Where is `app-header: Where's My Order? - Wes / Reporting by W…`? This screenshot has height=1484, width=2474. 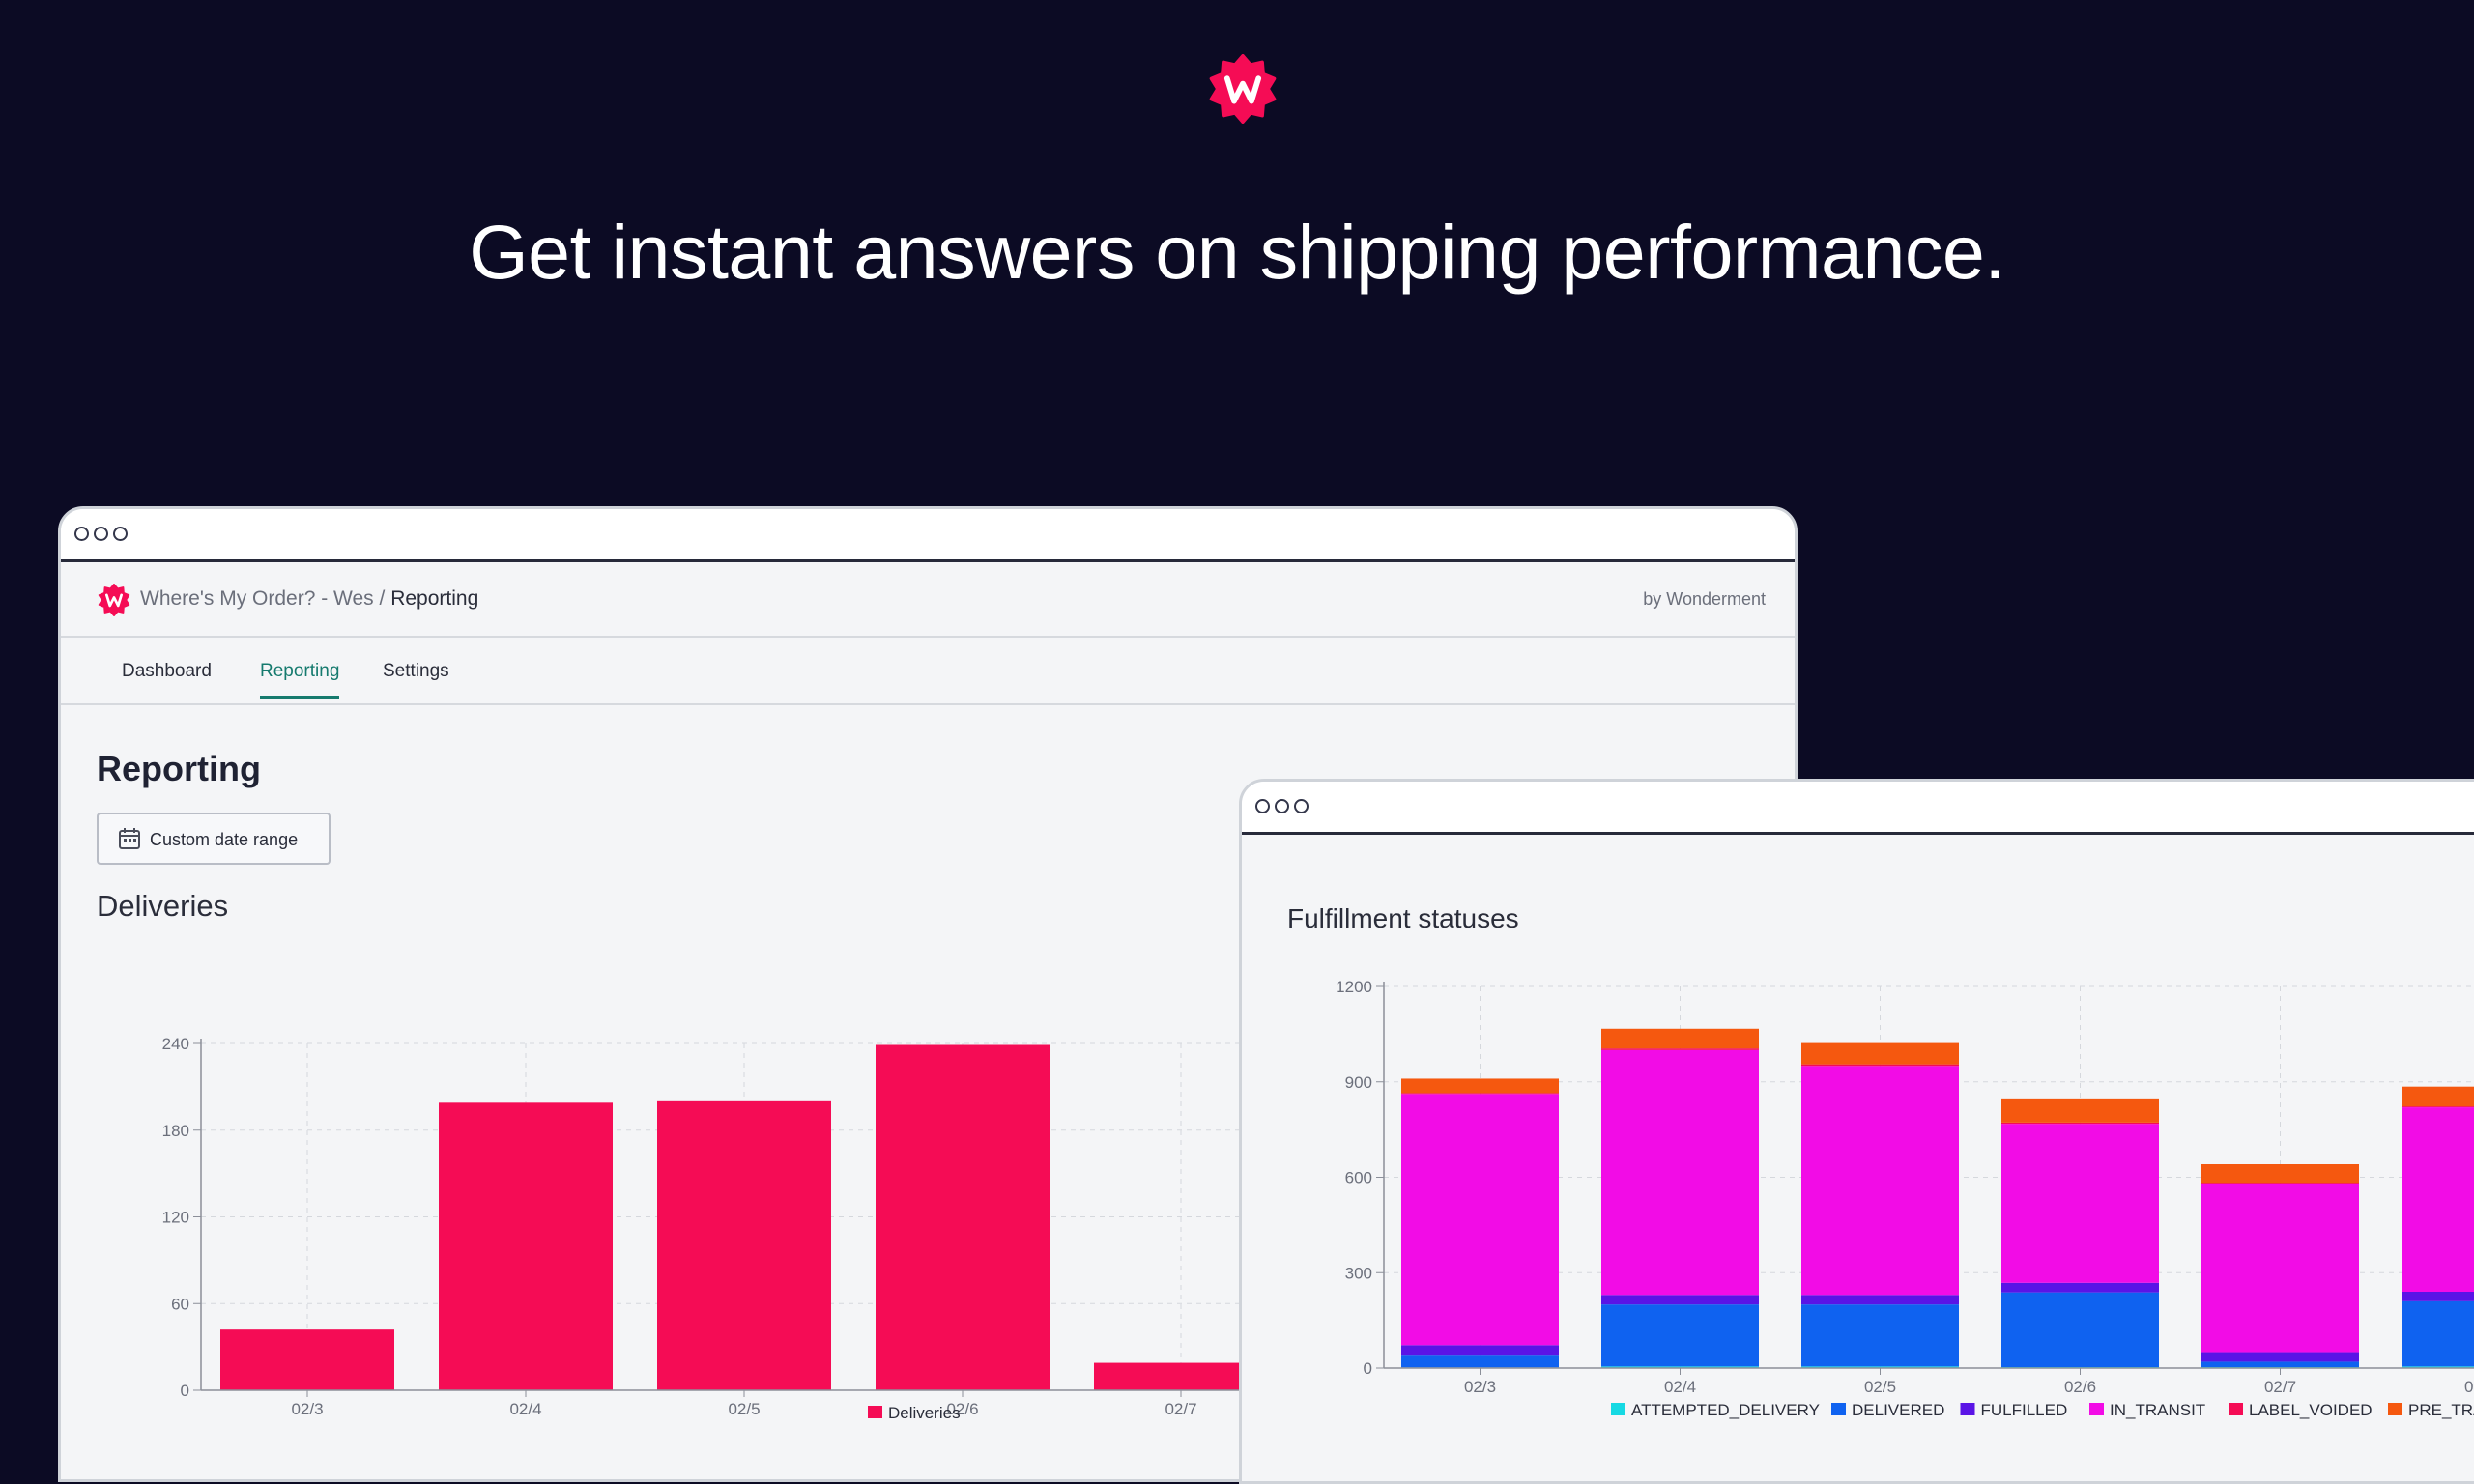 app-header: Where's My Order? - Wes / Reporting by W… is located at coordinates (928, 600).